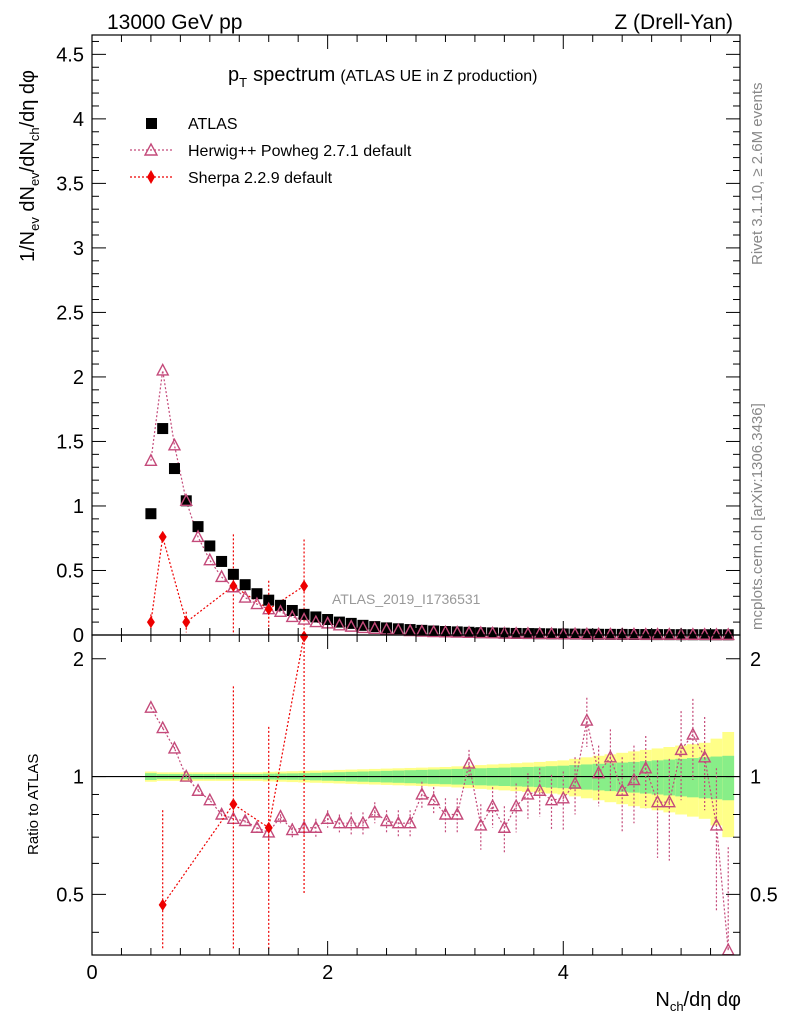  What do you see at coordinates (78, 249) in the screenshot?
I see `main-y-tick-label: 3` at bounding box center [78, 249].